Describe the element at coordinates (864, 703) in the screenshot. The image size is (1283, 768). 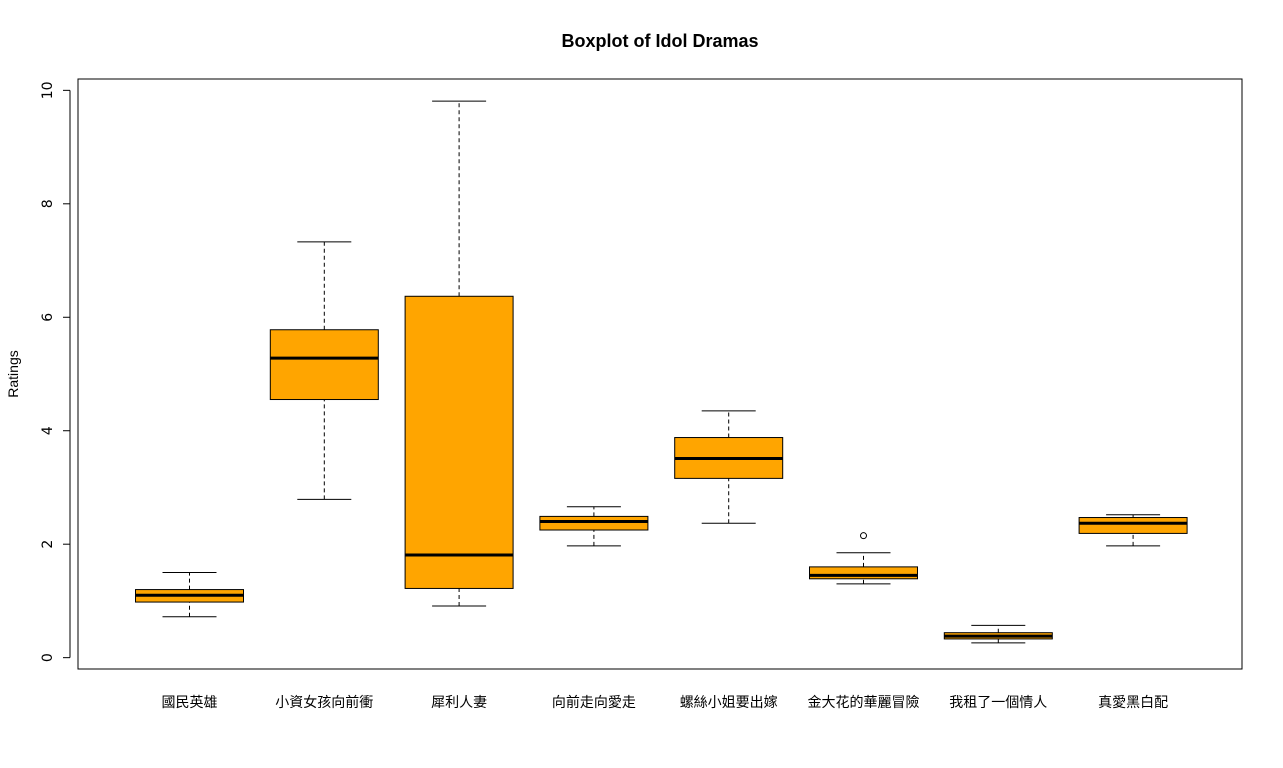
I see `category-label: 金大花的華麗冒險` at that location.